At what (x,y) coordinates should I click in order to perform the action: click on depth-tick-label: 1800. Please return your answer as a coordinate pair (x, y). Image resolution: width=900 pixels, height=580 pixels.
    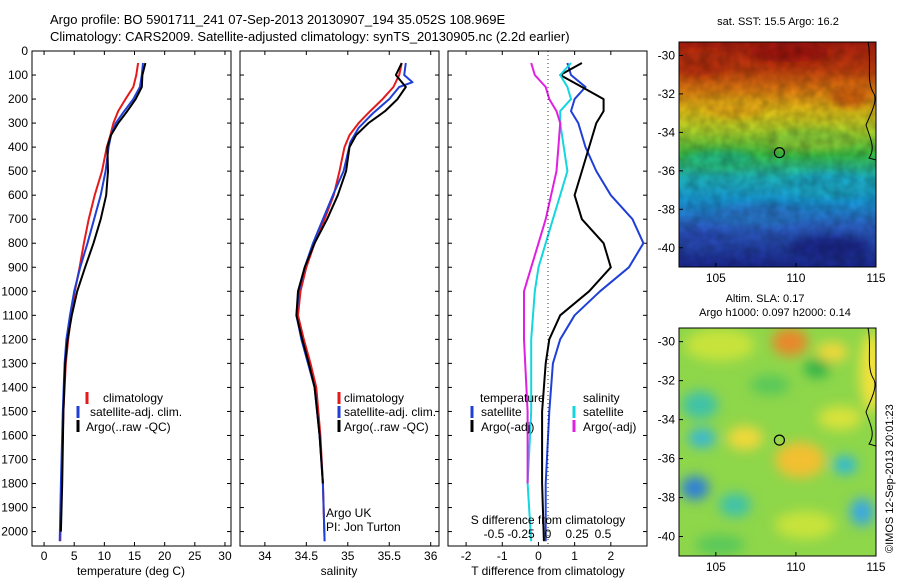
    Looking at the image, I should click on (14, 484).